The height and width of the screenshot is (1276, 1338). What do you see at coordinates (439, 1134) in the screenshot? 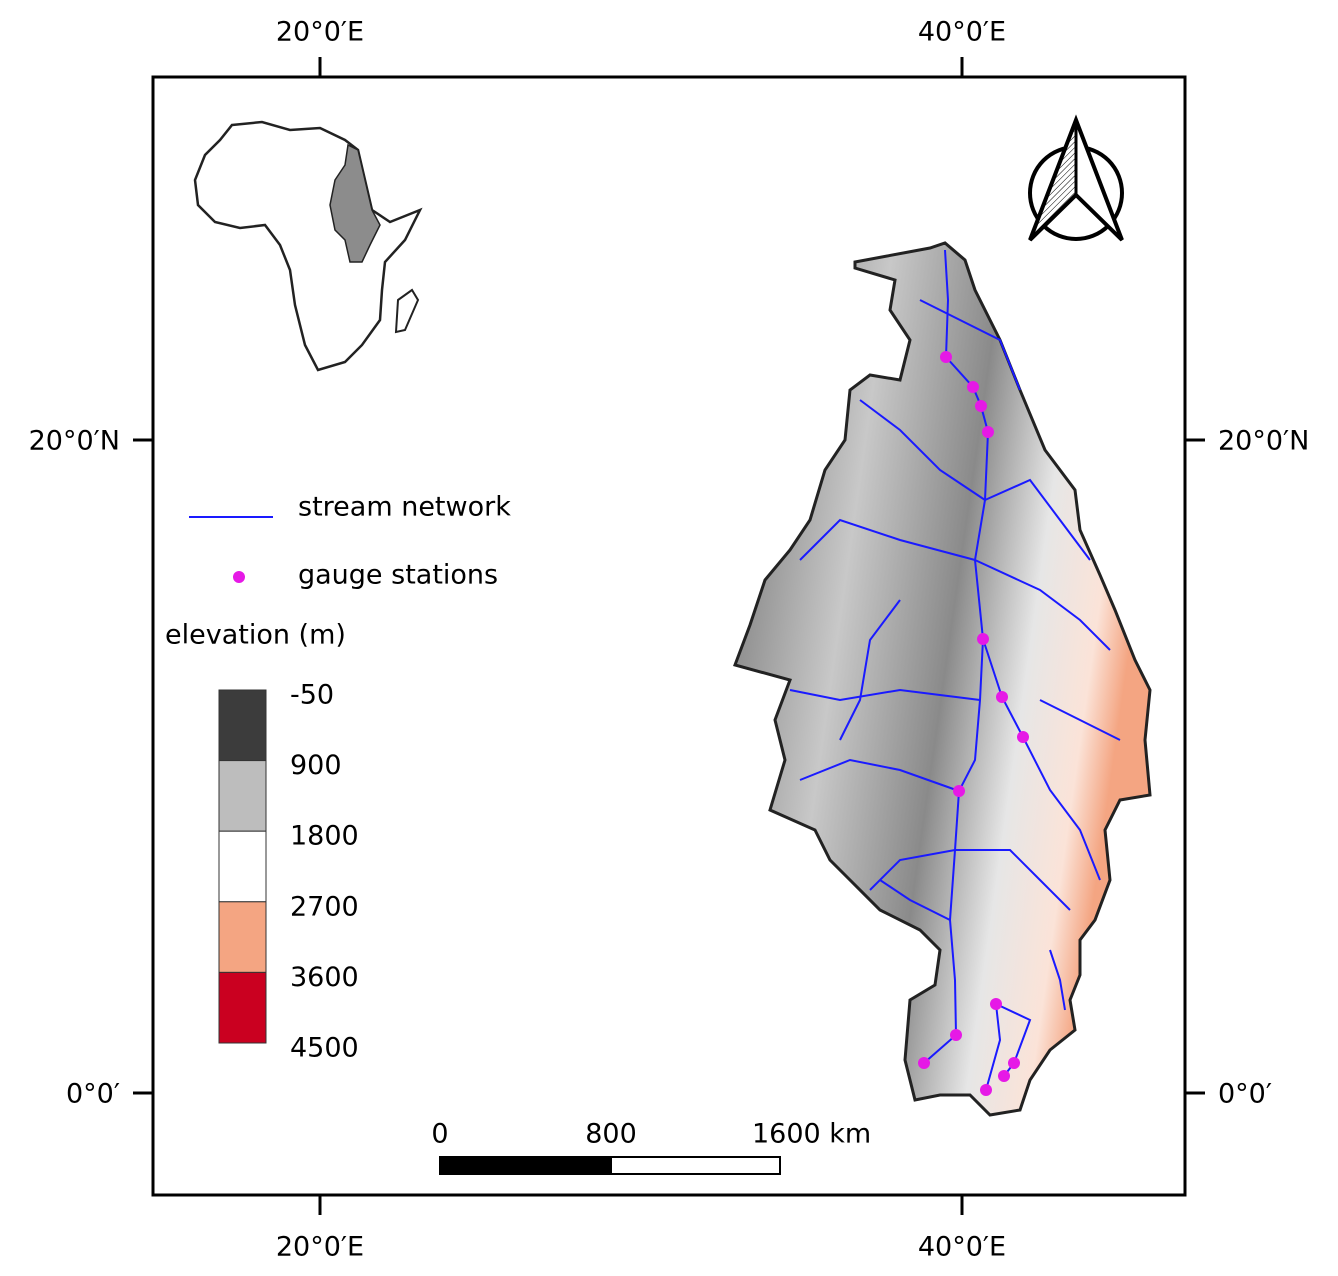
I see `scale-label: 0` at bounding box center [439, 1134].